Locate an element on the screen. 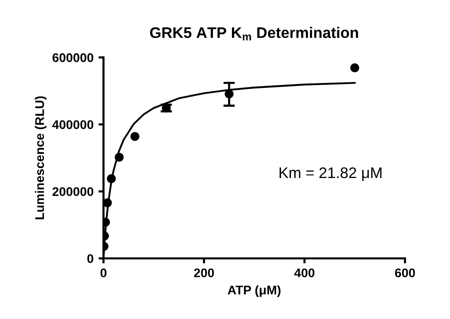  y-tick-label: 600000 is located at coordinates (73, 57).